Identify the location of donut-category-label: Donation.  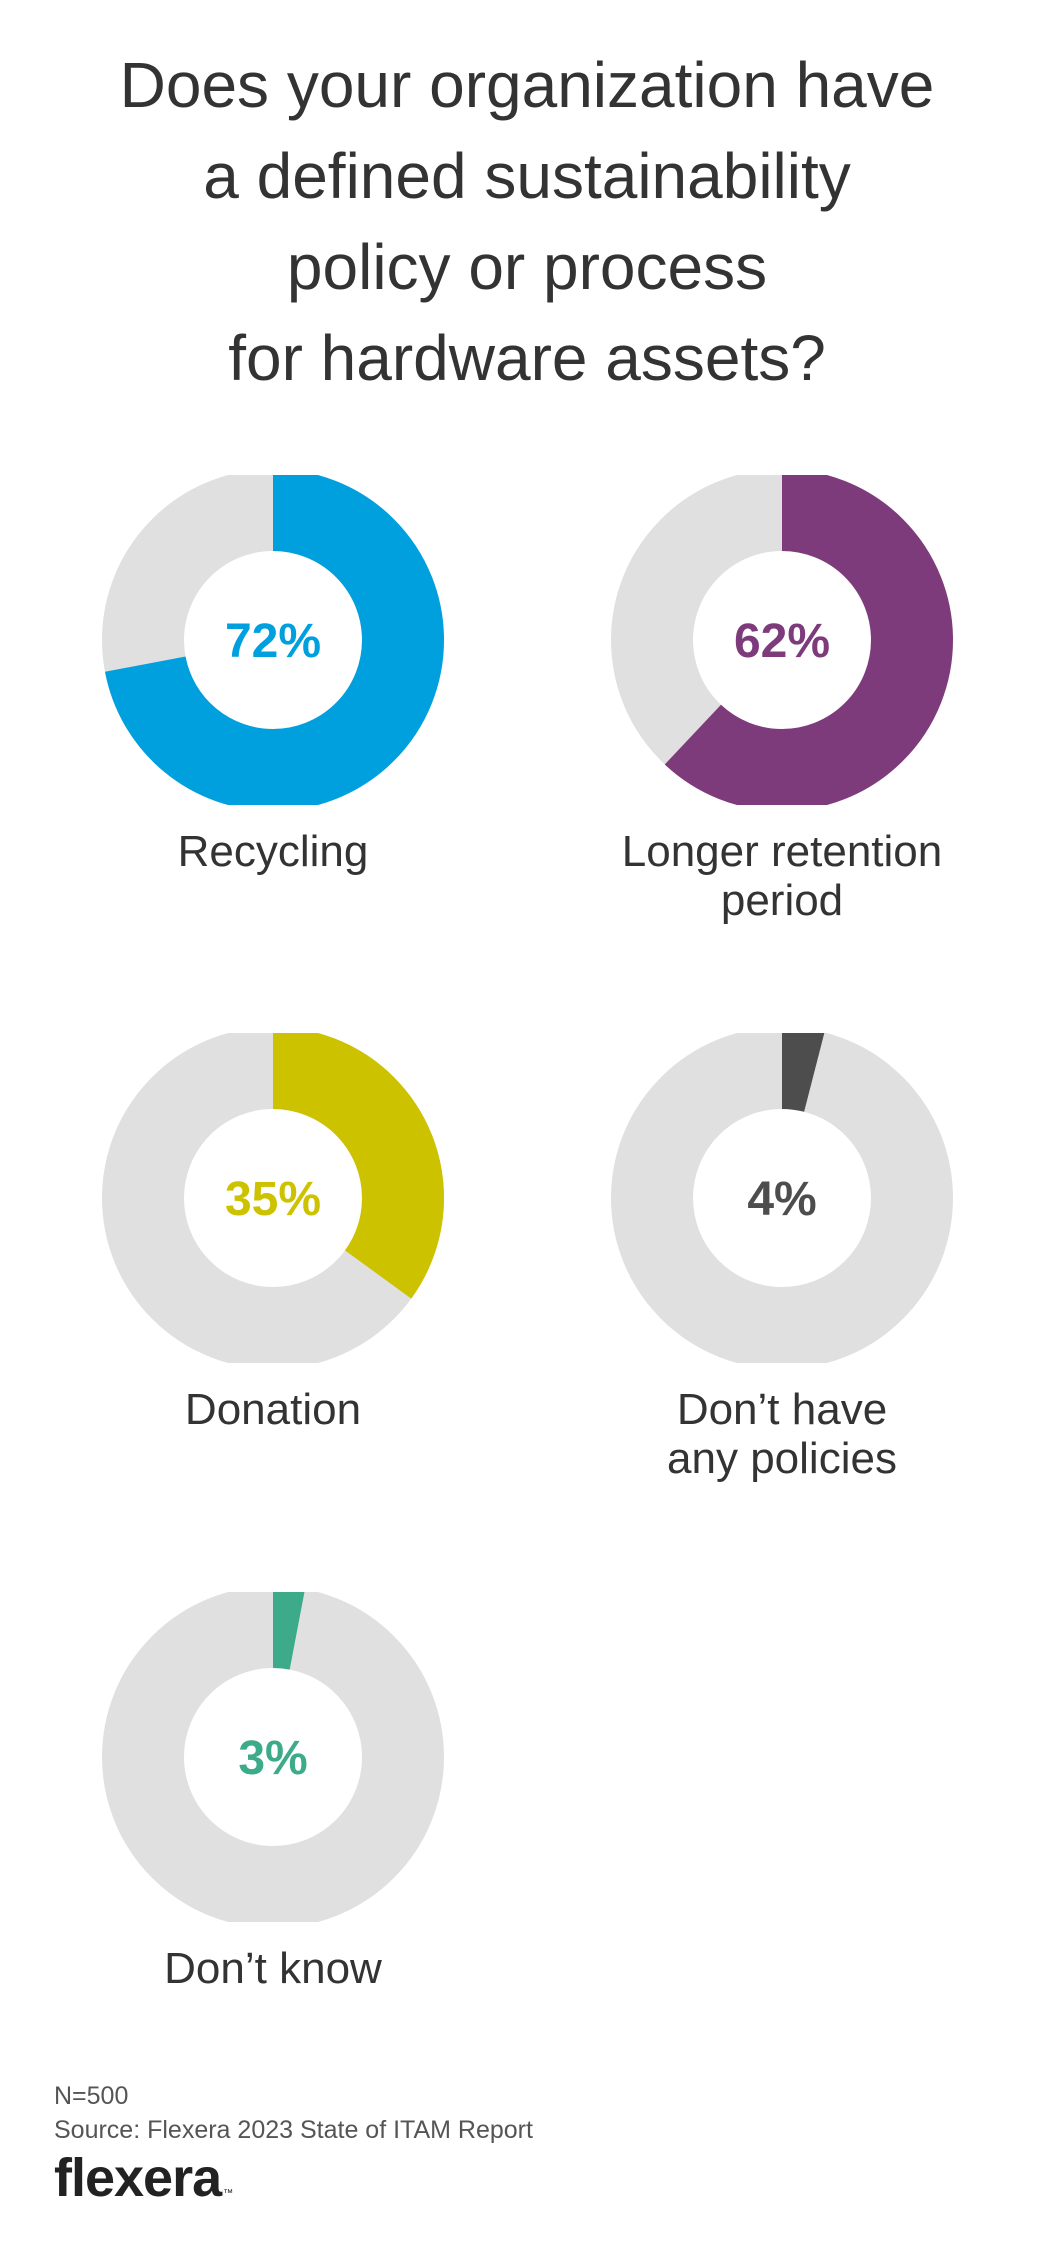
(273, 1409).